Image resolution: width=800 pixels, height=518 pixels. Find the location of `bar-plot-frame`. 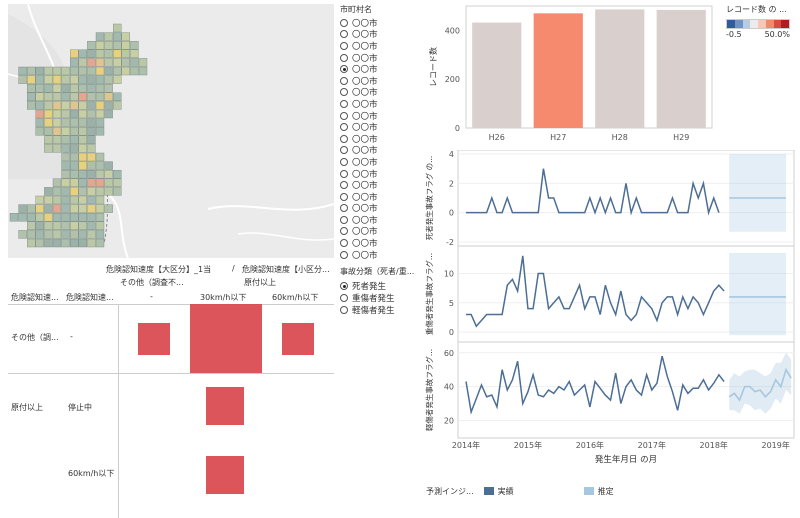

bar-plot-frame is located at coordinates (589, 67).